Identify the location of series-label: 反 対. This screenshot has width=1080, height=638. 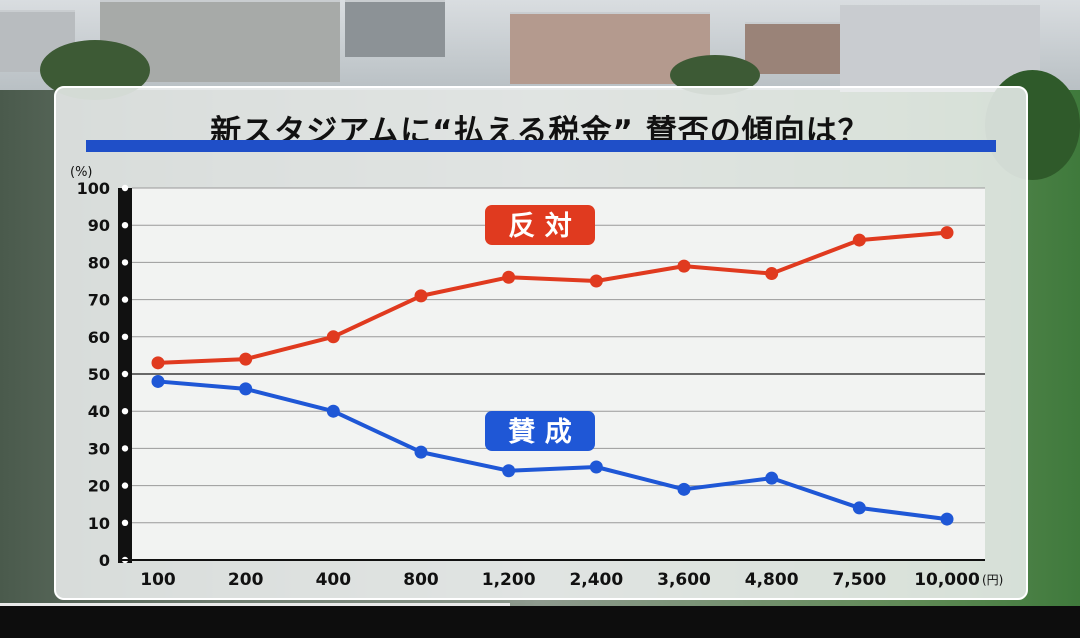
(539, 226).